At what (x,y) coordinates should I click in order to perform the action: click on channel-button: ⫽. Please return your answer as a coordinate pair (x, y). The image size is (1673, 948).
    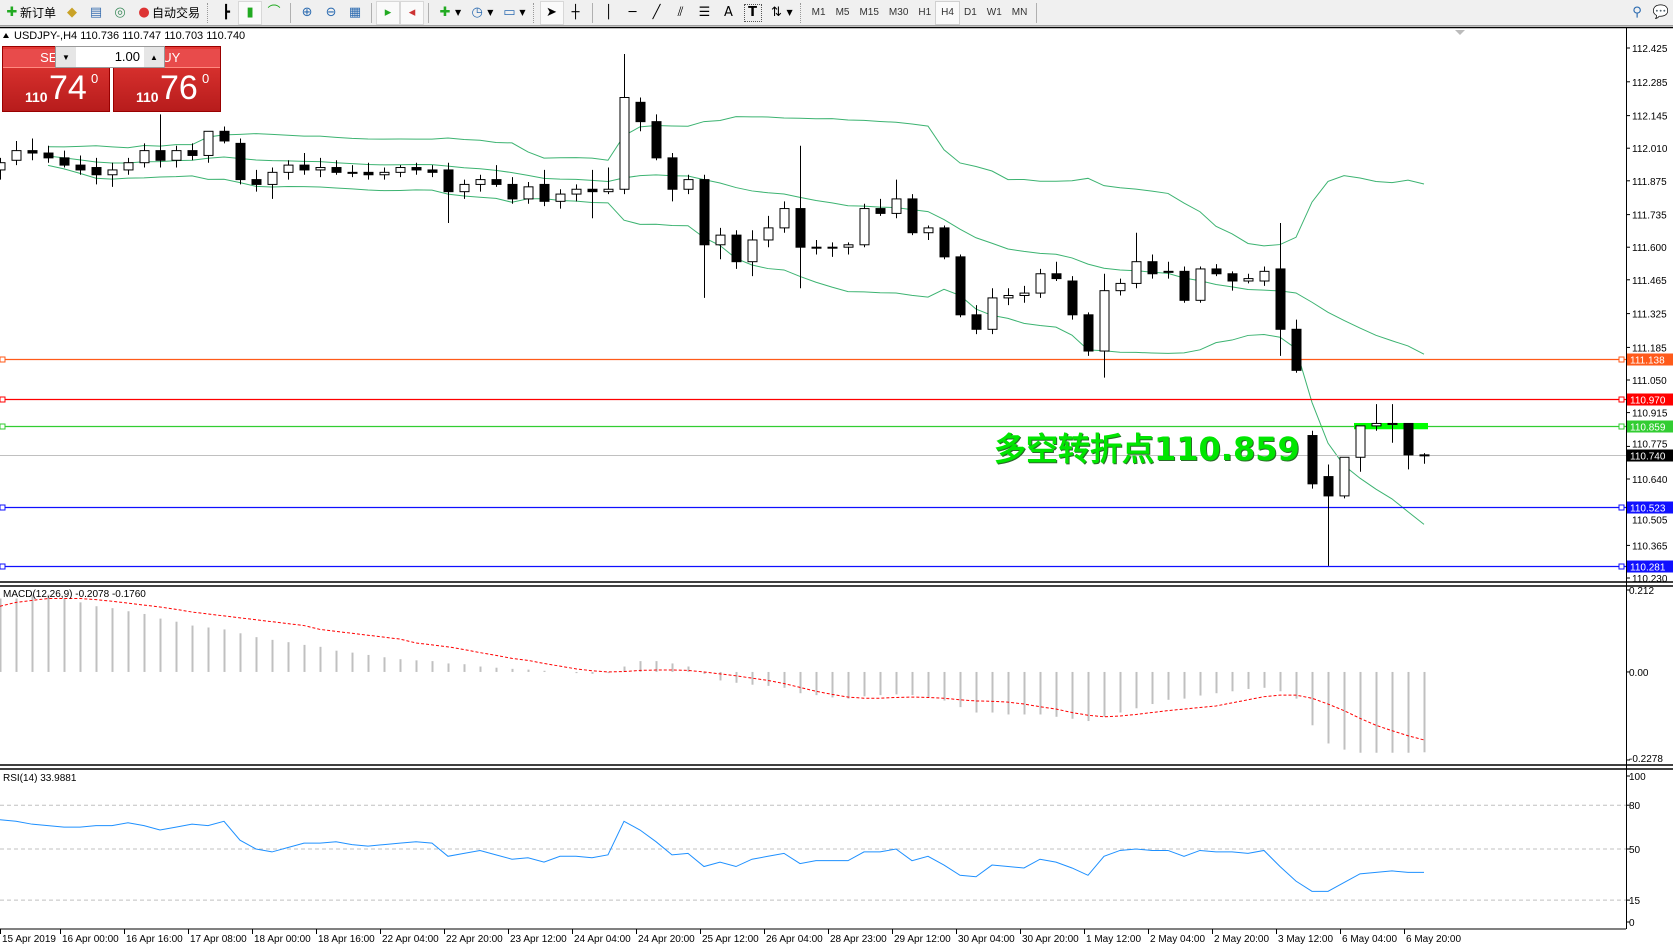
    Looking at the image, I should click on (681, 13).